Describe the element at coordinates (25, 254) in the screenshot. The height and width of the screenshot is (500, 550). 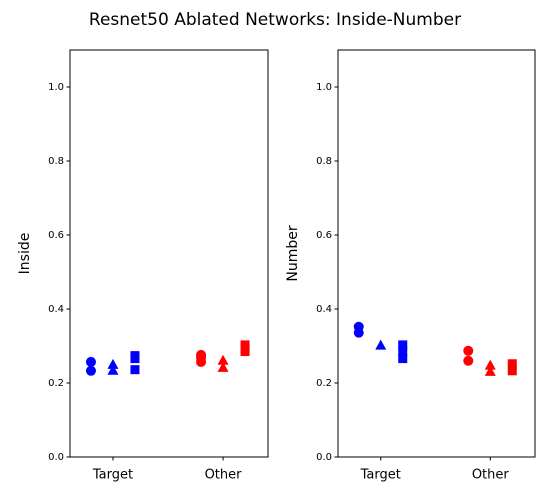
I see `y-axis-label: Inside` at that location.